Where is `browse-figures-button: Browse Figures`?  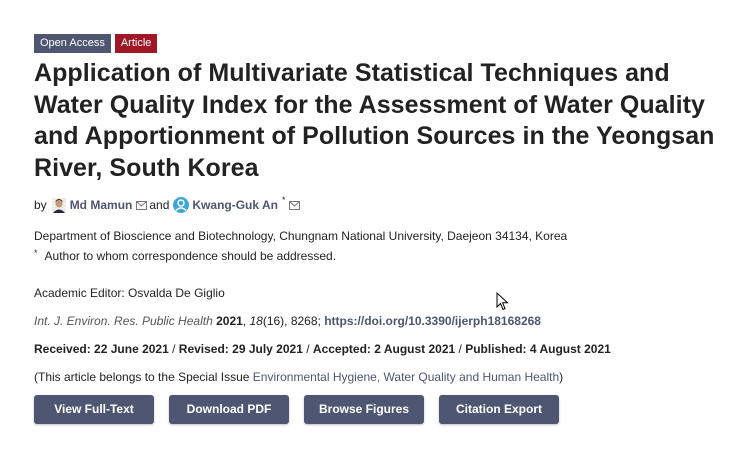 browse-figures-button: Browse Figures is located at coordinates (364, 409).